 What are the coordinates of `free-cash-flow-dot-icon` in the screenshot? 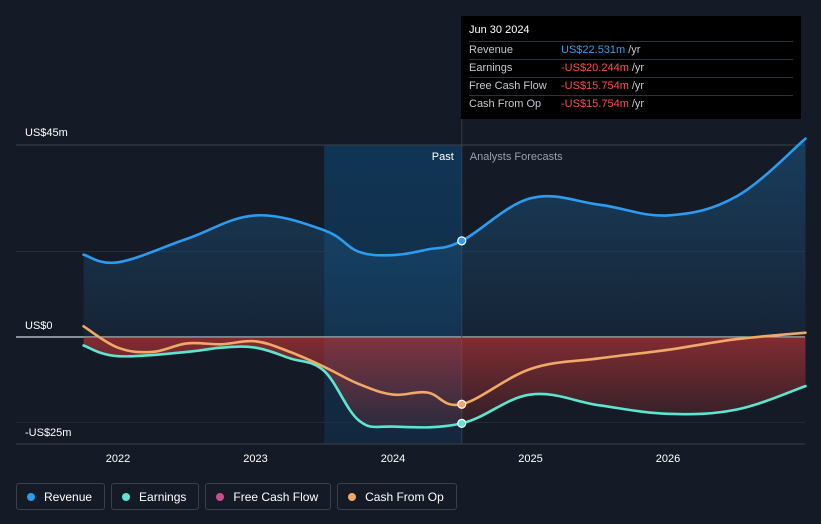 It's located at (220, 496).